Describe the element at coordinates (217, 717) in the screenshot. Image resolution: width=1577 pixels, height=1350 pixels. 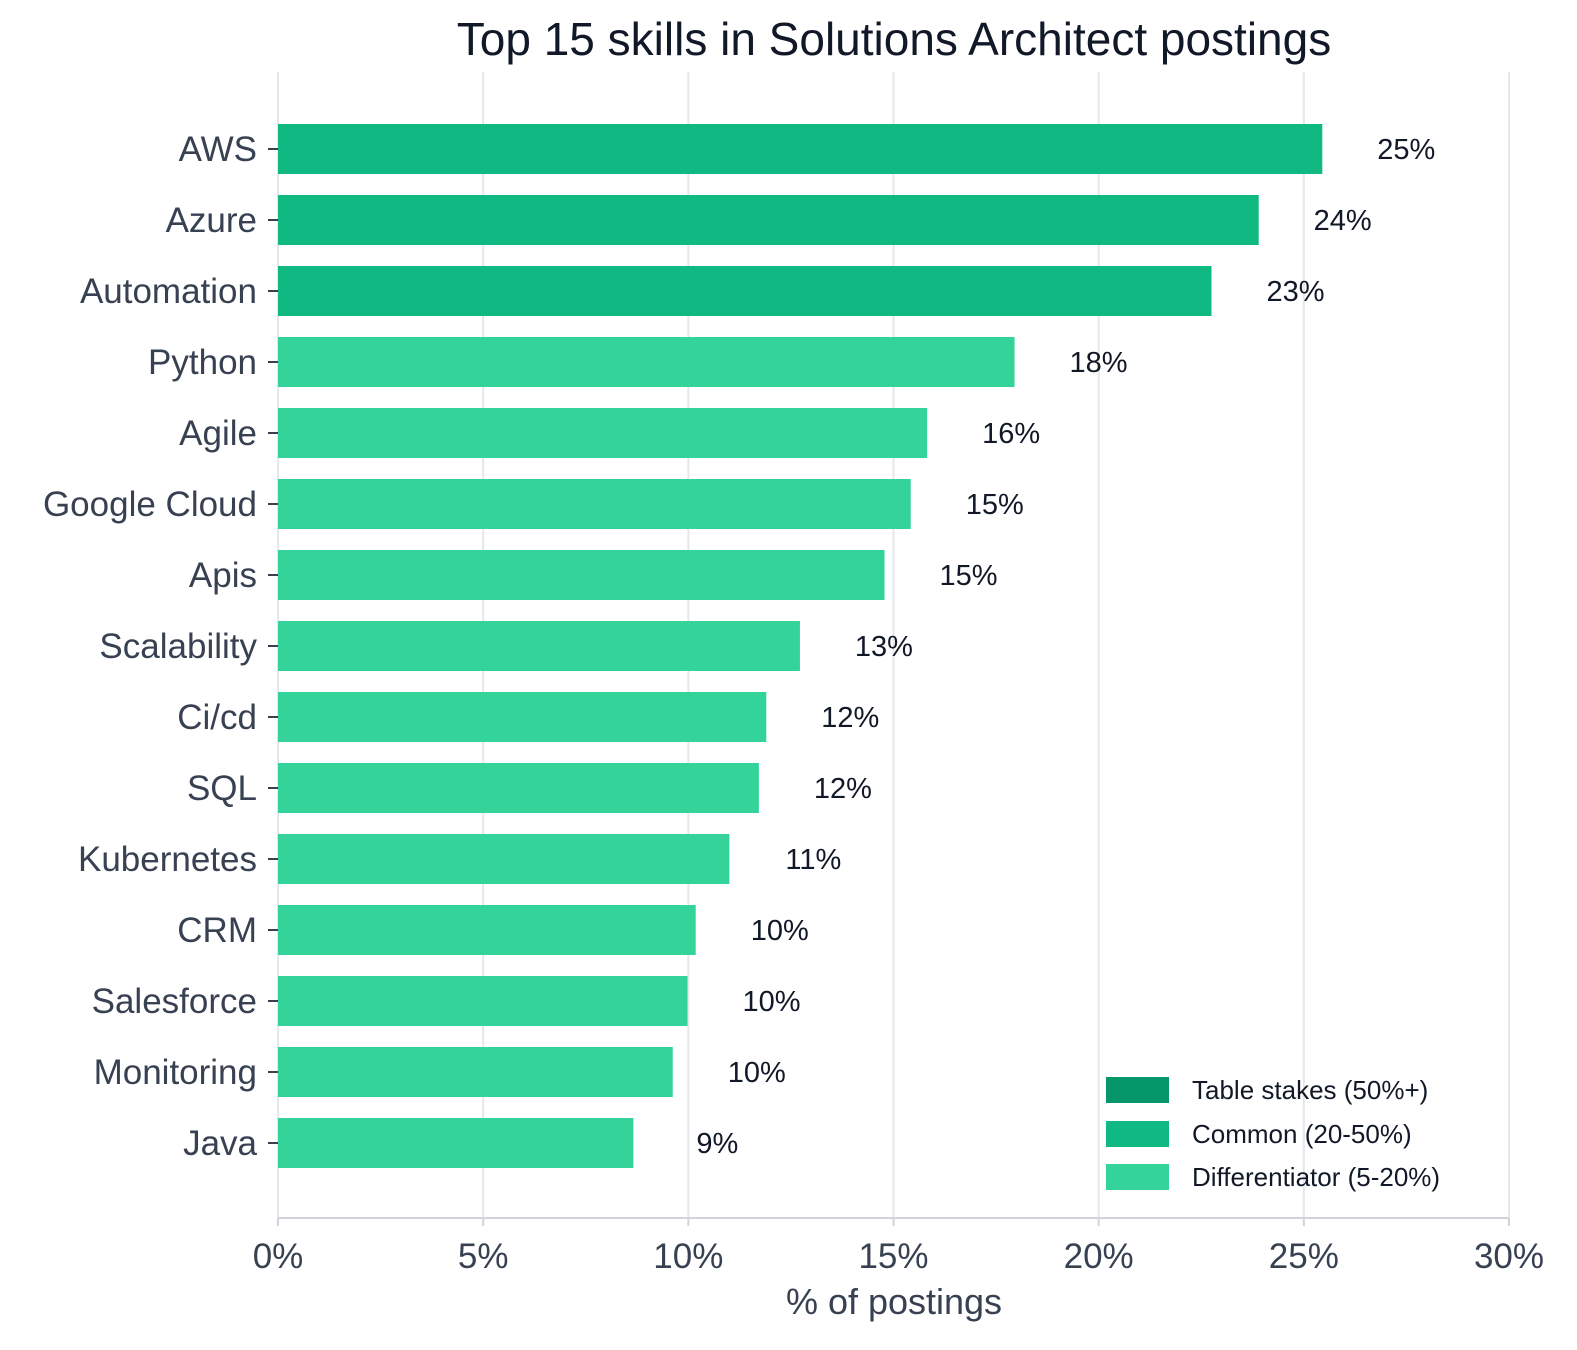
I see `y-tick-label: Ci/cd` at that location.